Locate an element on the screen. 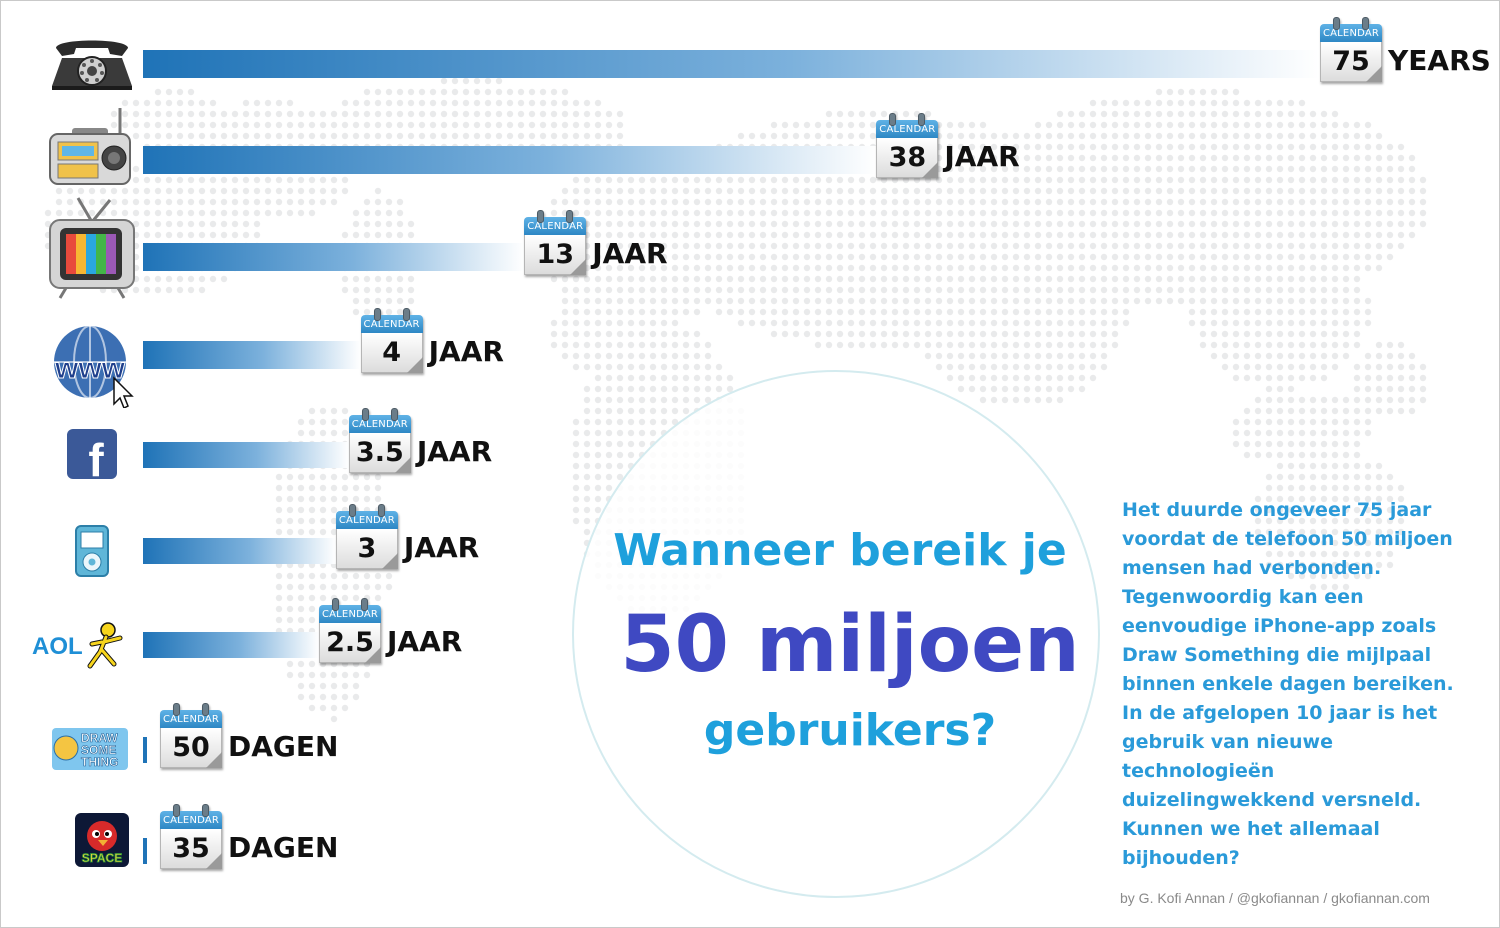 The image size is (1500, 928). facebook-letter: f is located at coordinates (96, 457).